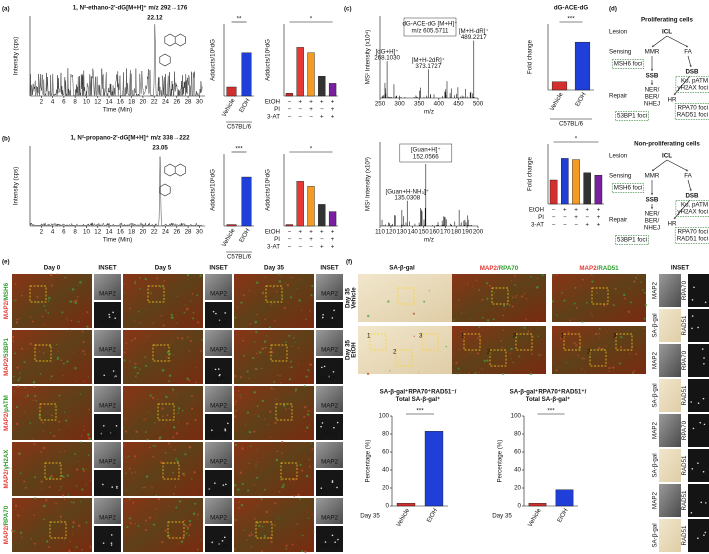 The width and height of the screenshot is (709, 554). Describe the element at coordinates (163, 301) in the screenshot. I see `micrograph` at that location.